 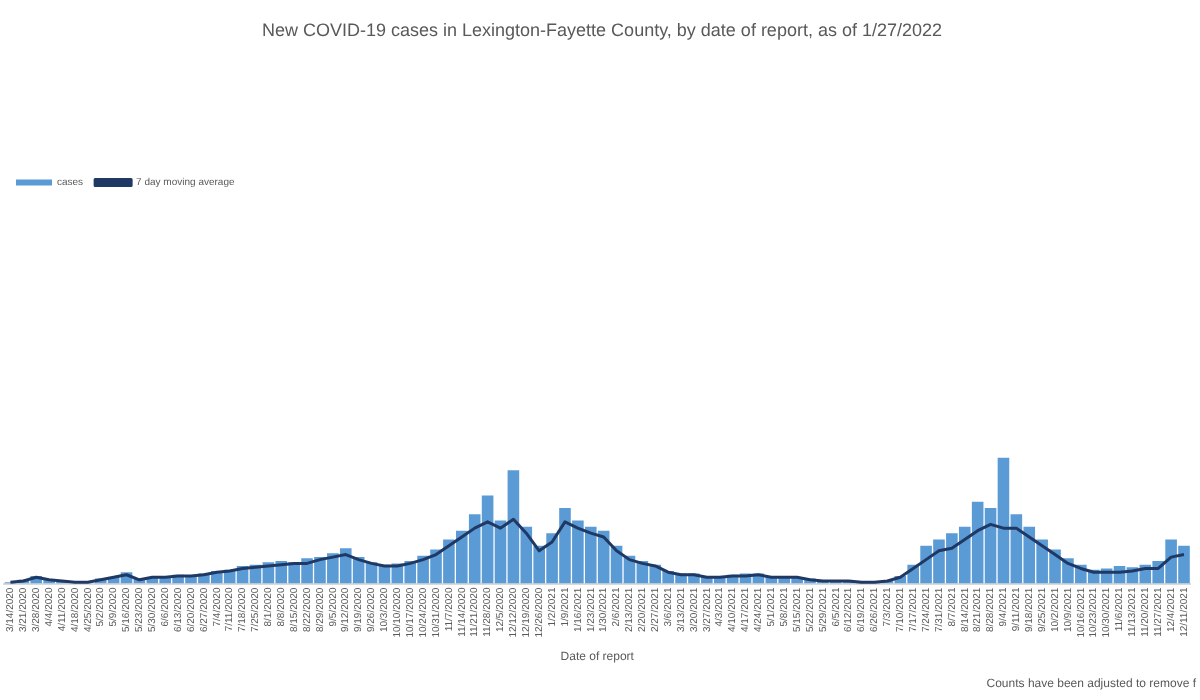 What do you see at coordinates (602, 29) in the screenshot?
I see `chart-title: New COVID-19 cases in Lexington-Fayette County, by date of report, as of 1/27/2022` at bounding box center [602, 29].